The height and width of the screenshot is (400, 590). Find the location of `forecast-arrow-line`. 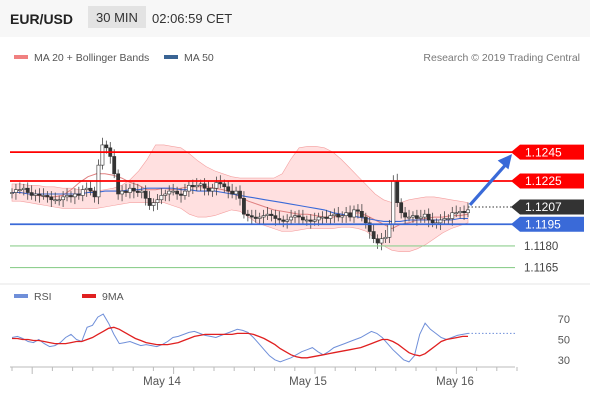

forecast-arrow-line is located at coordinates (488, 184).